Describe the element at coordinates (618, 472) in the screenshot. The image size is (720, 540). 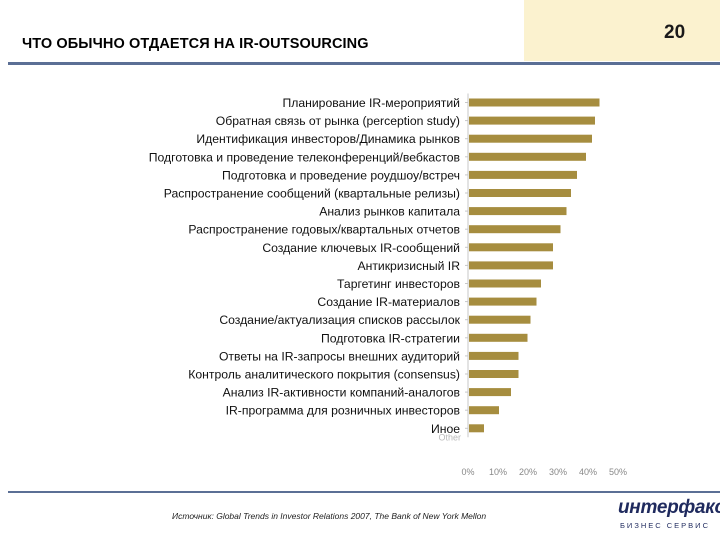
I see `x-tick-label: 50%` at that location.